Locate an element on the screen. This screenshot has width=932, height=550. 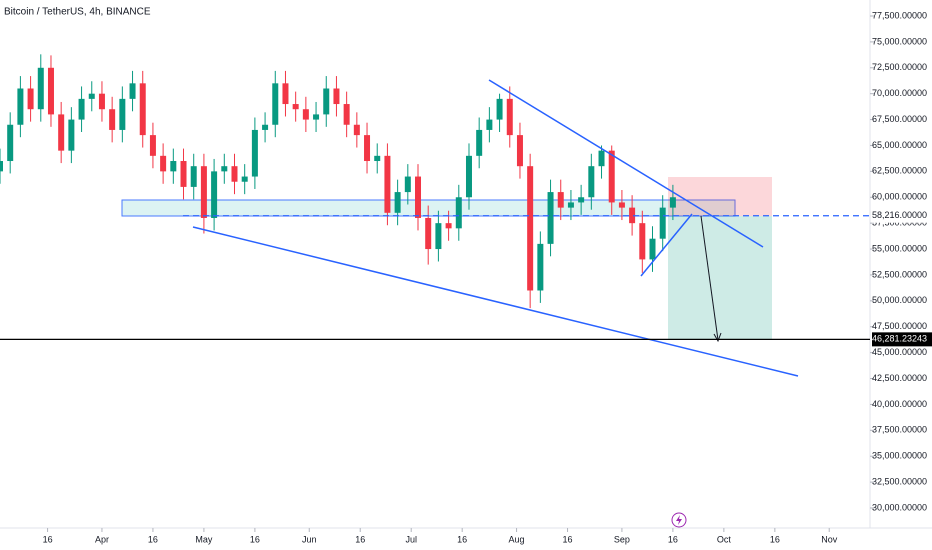
x-tick-label: Jul is located at coordinates (411, 539).